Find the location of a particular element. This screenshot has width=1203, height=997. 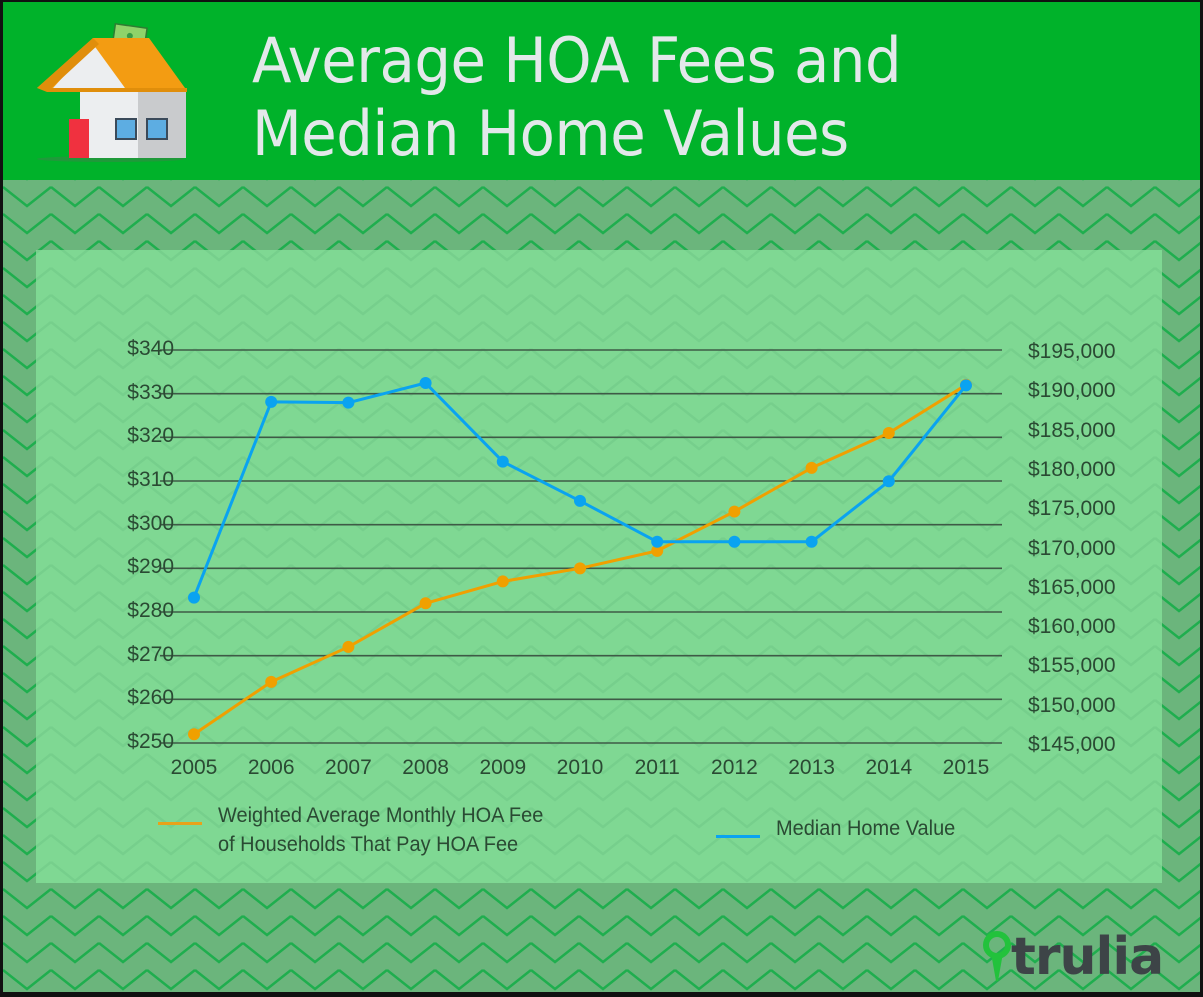

y-tick-label-right: $170,000 is located at coordinates (1072, 548).